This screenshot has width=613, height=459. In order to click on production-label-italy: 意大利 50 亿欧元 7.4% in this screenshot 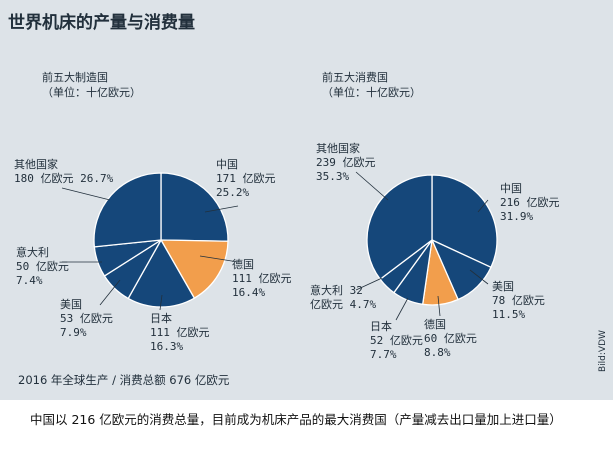, I will do `click(42, 267)`.